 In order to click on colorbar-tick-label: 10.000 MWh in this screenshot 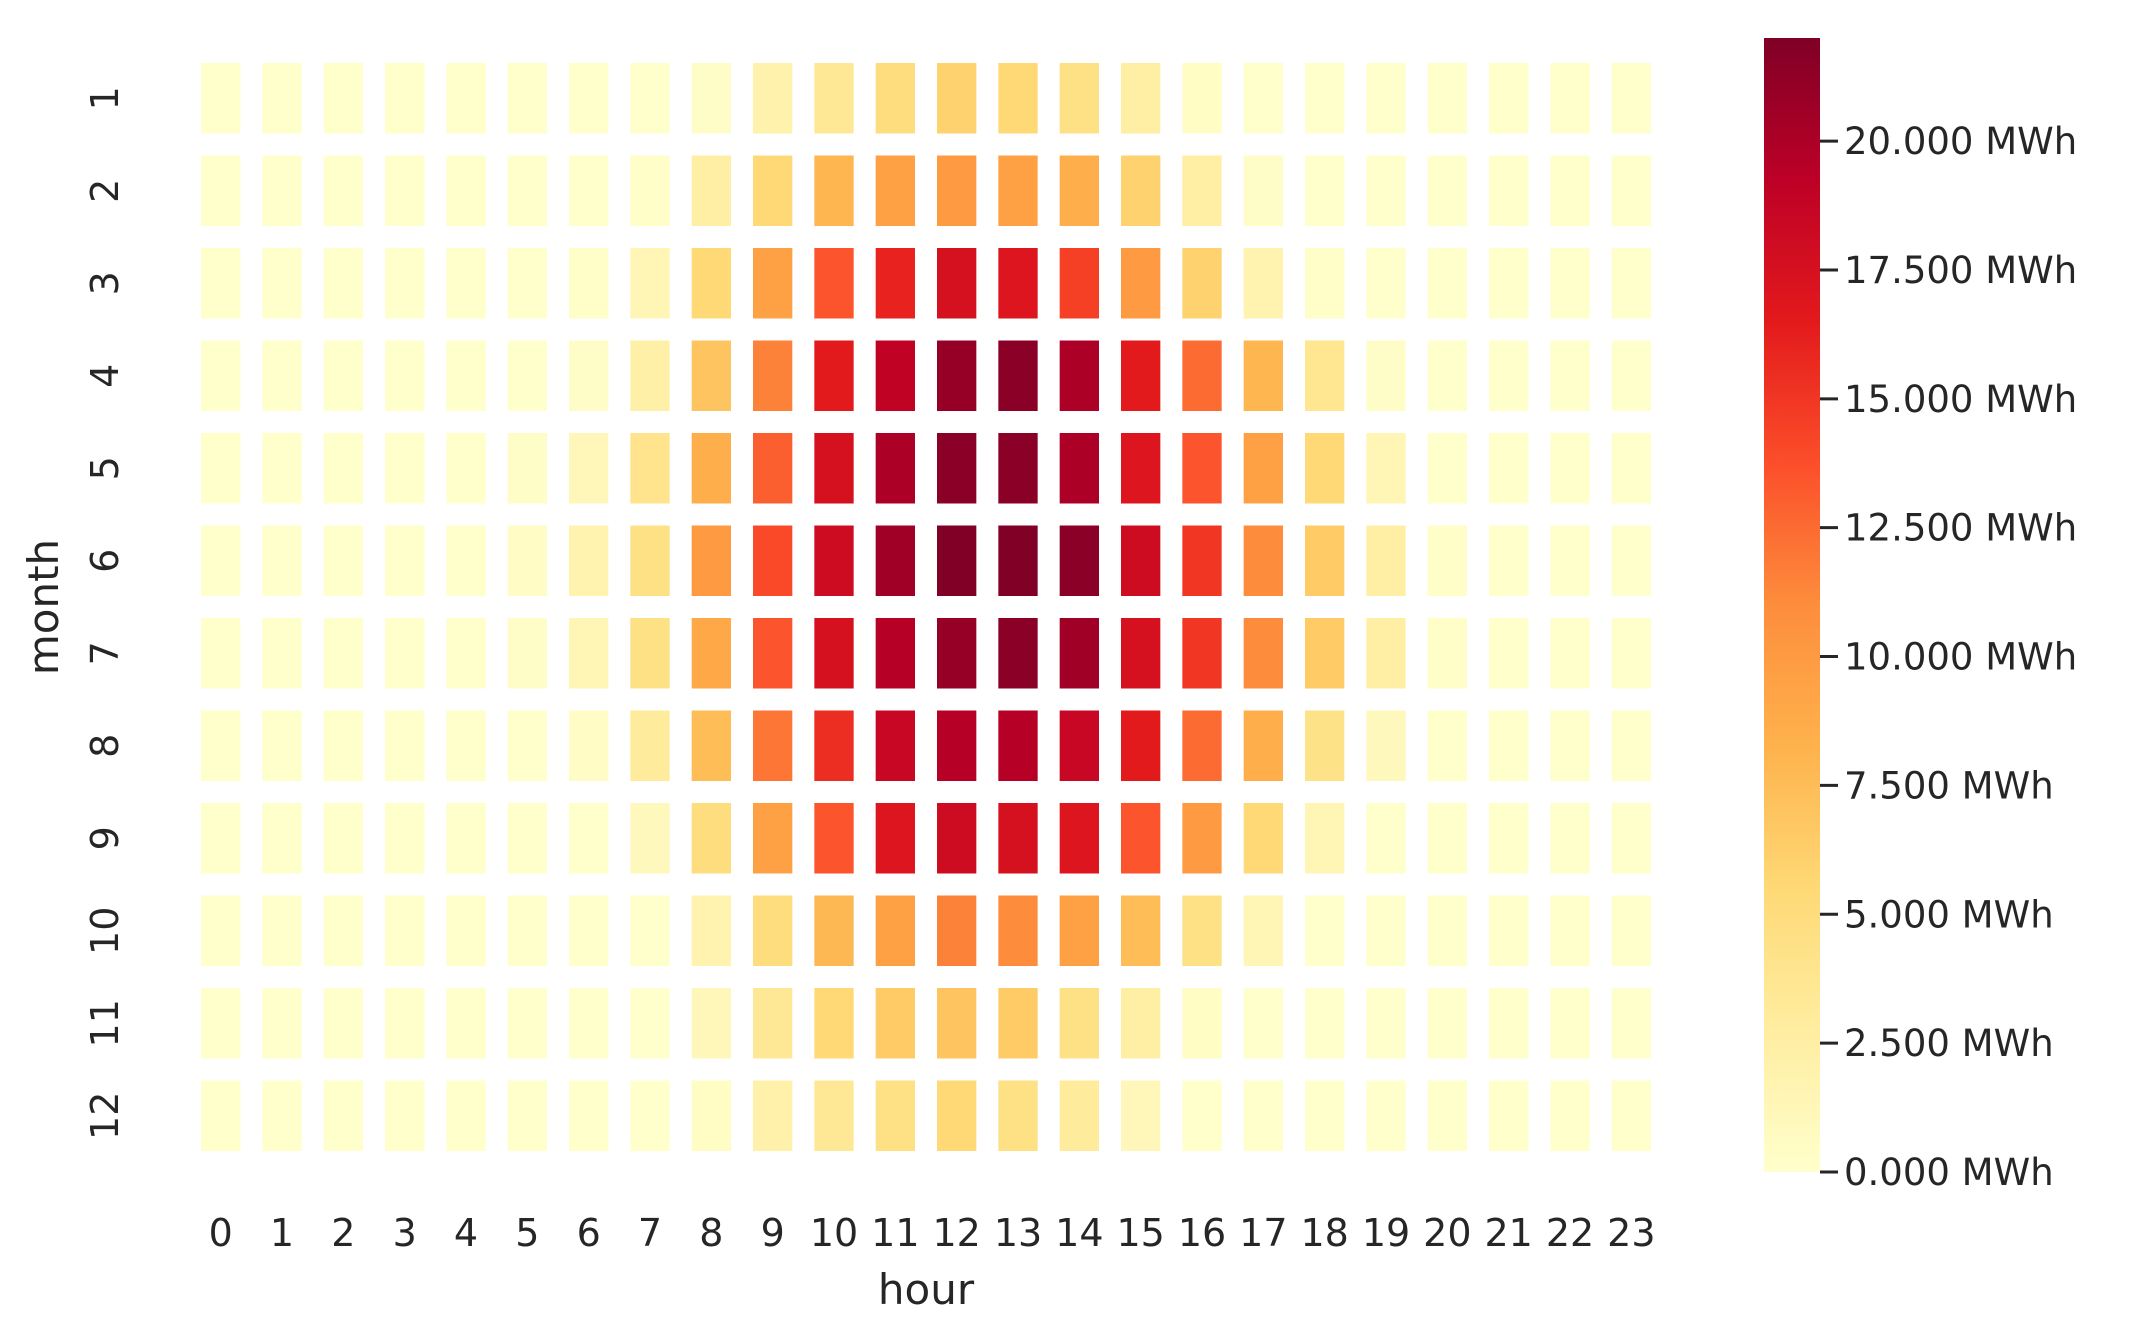, I will do `click(1960, 657)`.